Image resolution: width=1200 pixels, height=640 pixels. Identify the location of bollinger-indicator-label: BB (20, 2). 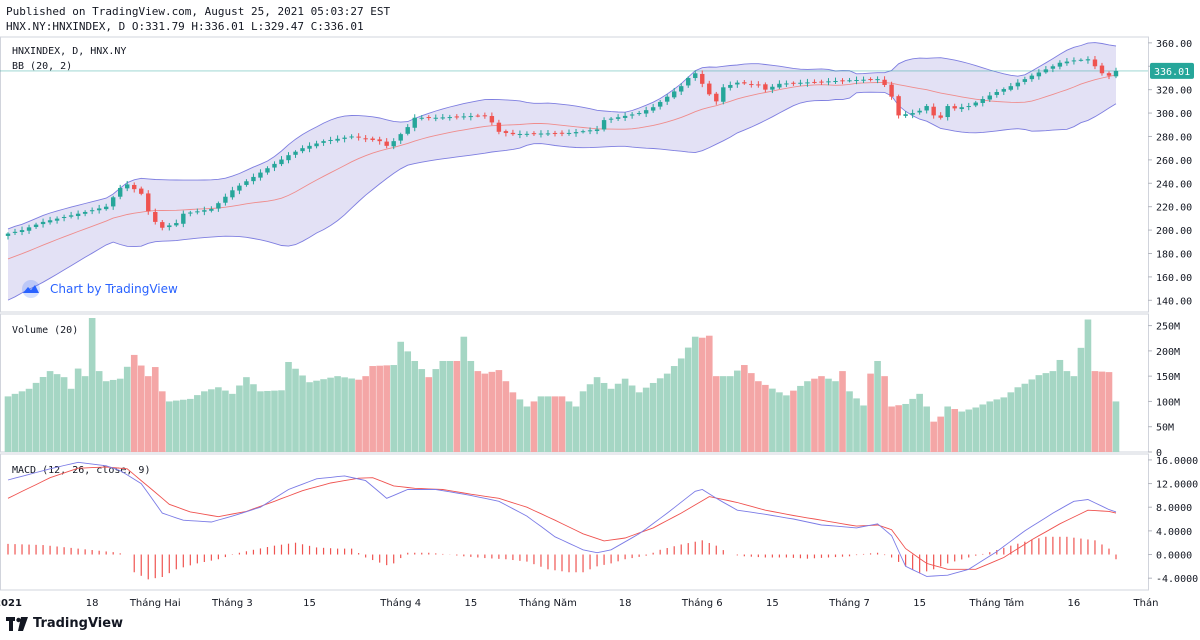
(42, 66).